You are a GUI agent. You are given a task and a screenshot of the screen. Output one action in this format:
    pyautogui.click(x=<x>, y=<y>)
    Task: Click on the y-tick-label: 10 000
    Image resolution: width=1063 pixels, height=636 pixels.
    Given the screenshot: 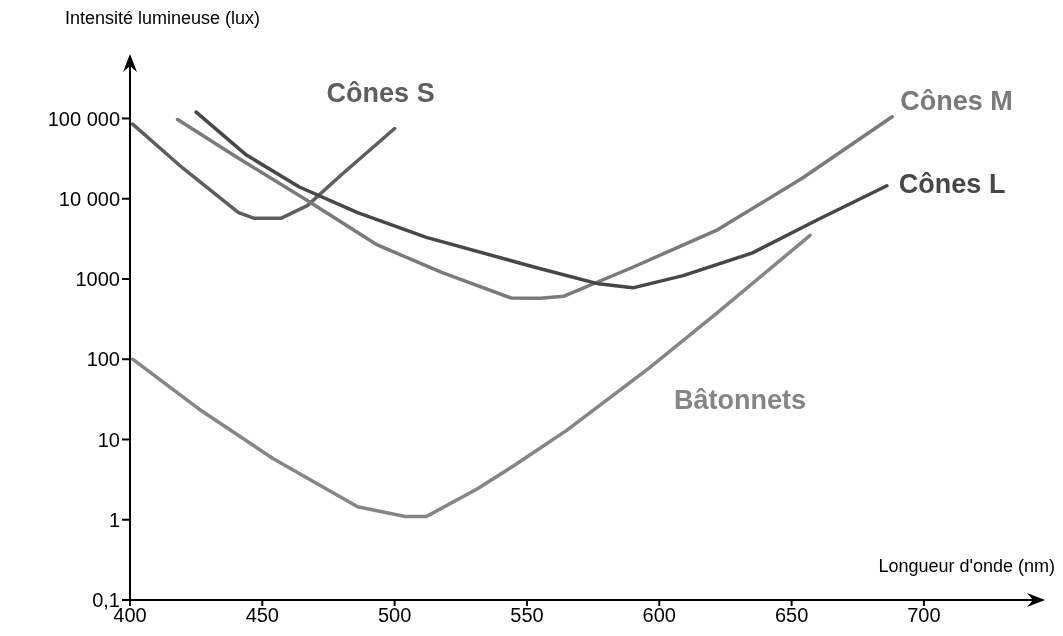 What is the action you would take?
    pyautogui.click(x=89, y=198)
    